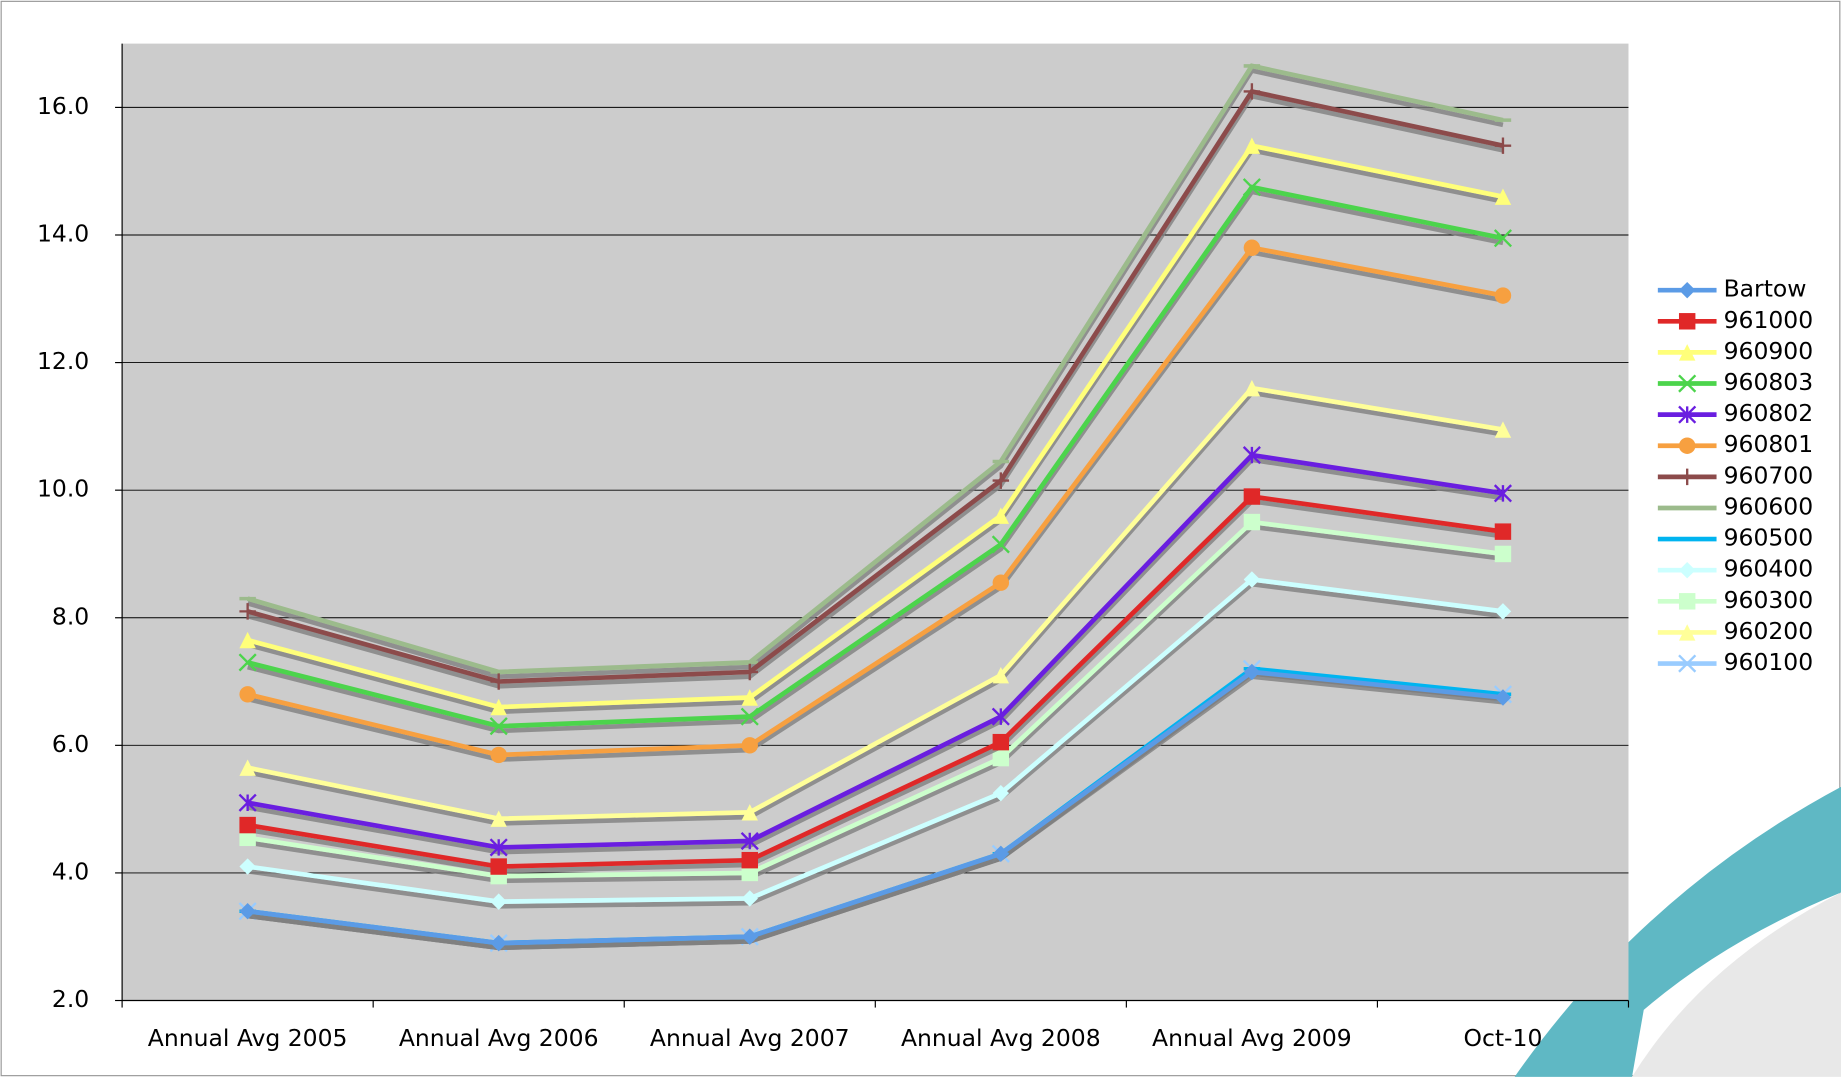  What do you see at coordinates (63, 106) in the screenshot?
I see `y-tick-label: 16.0` at bounding box center [63, 106].